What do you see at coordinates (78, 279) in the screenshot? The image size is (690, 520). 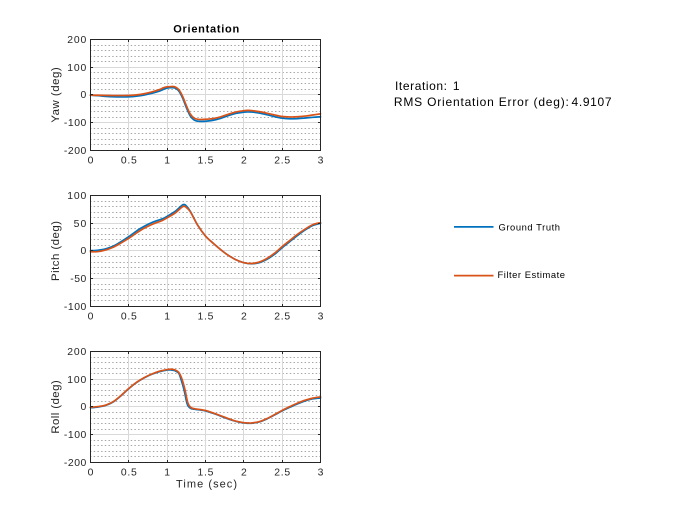 I see `svg-text: -50` at bounding box center [78, 279].